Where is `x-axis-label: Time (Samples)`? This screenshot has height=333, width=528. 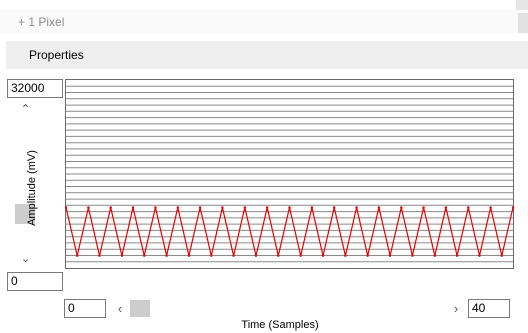 x-axis-label: Time (Samples) is located at coordinates (280, 325).